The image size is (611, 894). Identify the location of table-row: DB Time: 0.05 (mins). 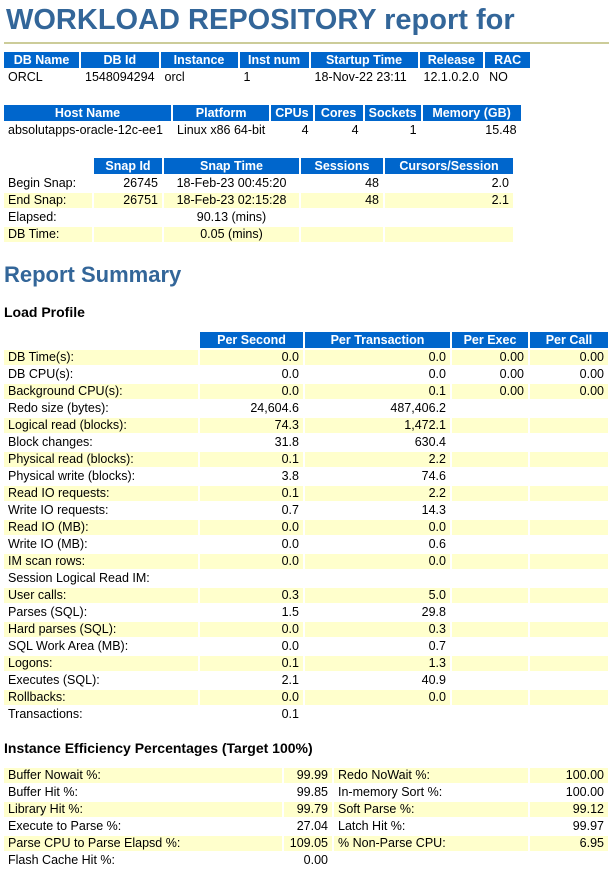
(258, 234).